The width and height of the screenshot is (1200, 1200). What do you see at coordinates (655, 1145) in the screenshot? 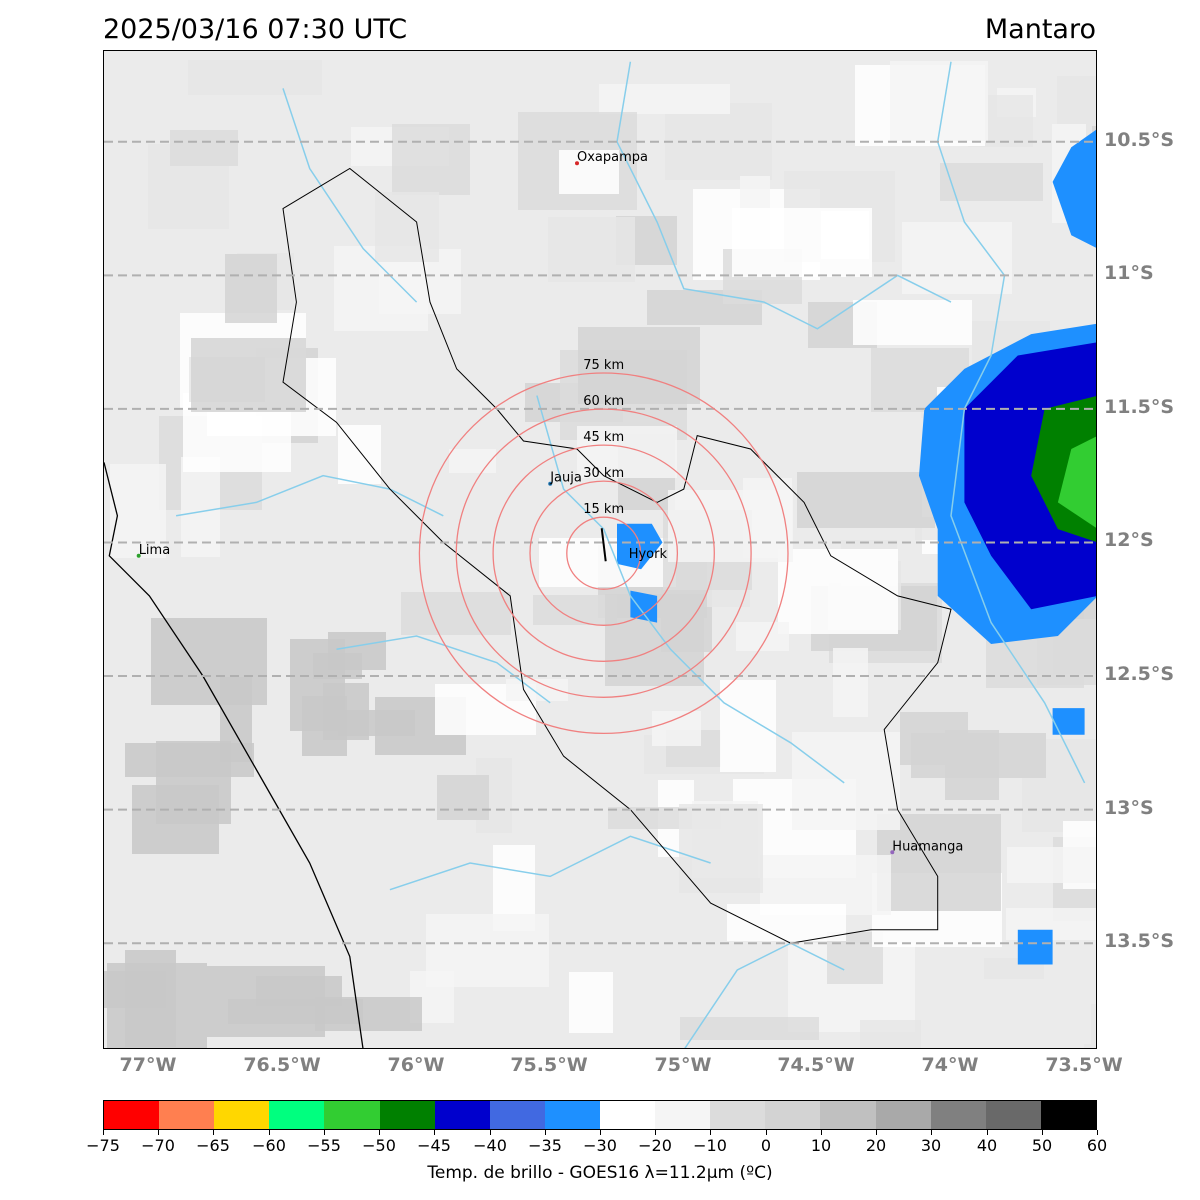
I see `colorbar-tick-label: −20` at bounding box center [655, 1145].